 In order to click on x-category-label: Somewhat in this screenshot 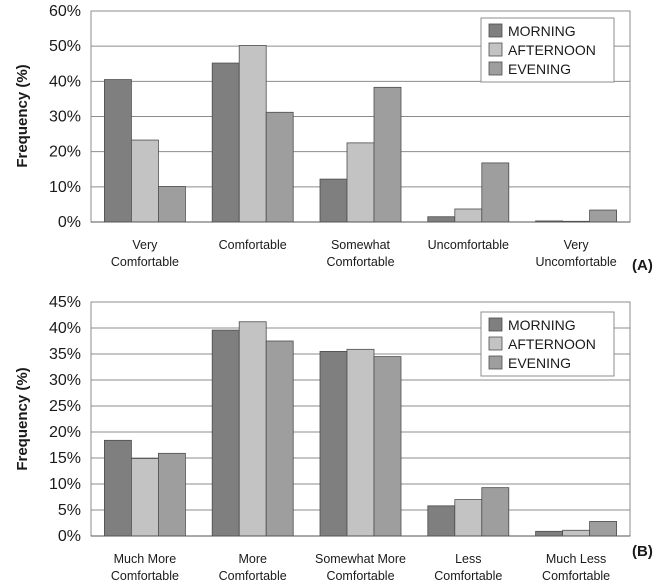, I will do `click(361, 245)`.